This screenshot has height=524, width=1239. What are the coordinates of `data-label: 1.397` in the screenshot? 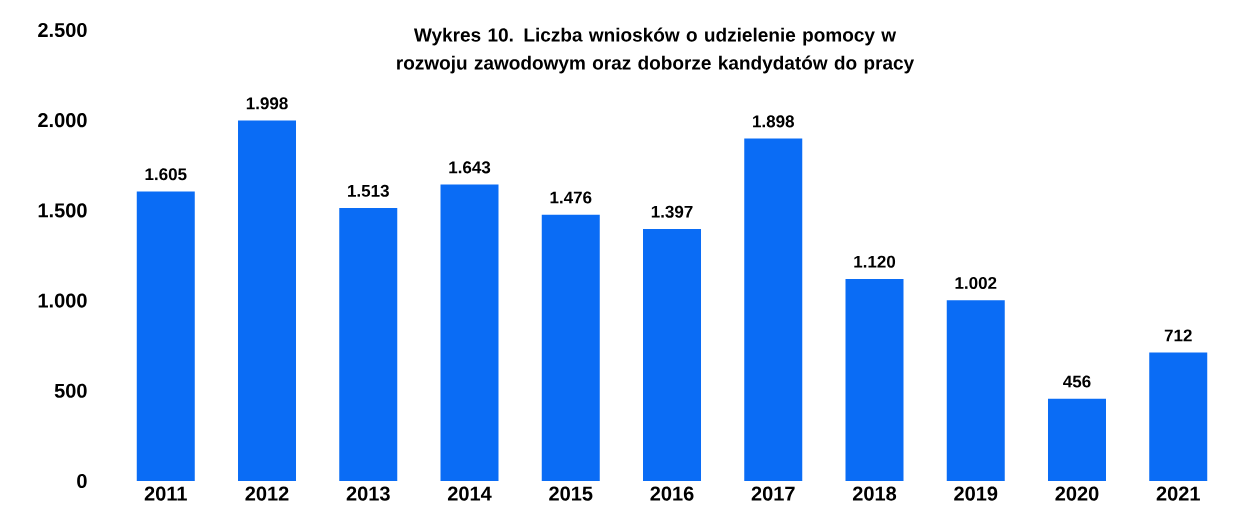 It's located at (672, 211).